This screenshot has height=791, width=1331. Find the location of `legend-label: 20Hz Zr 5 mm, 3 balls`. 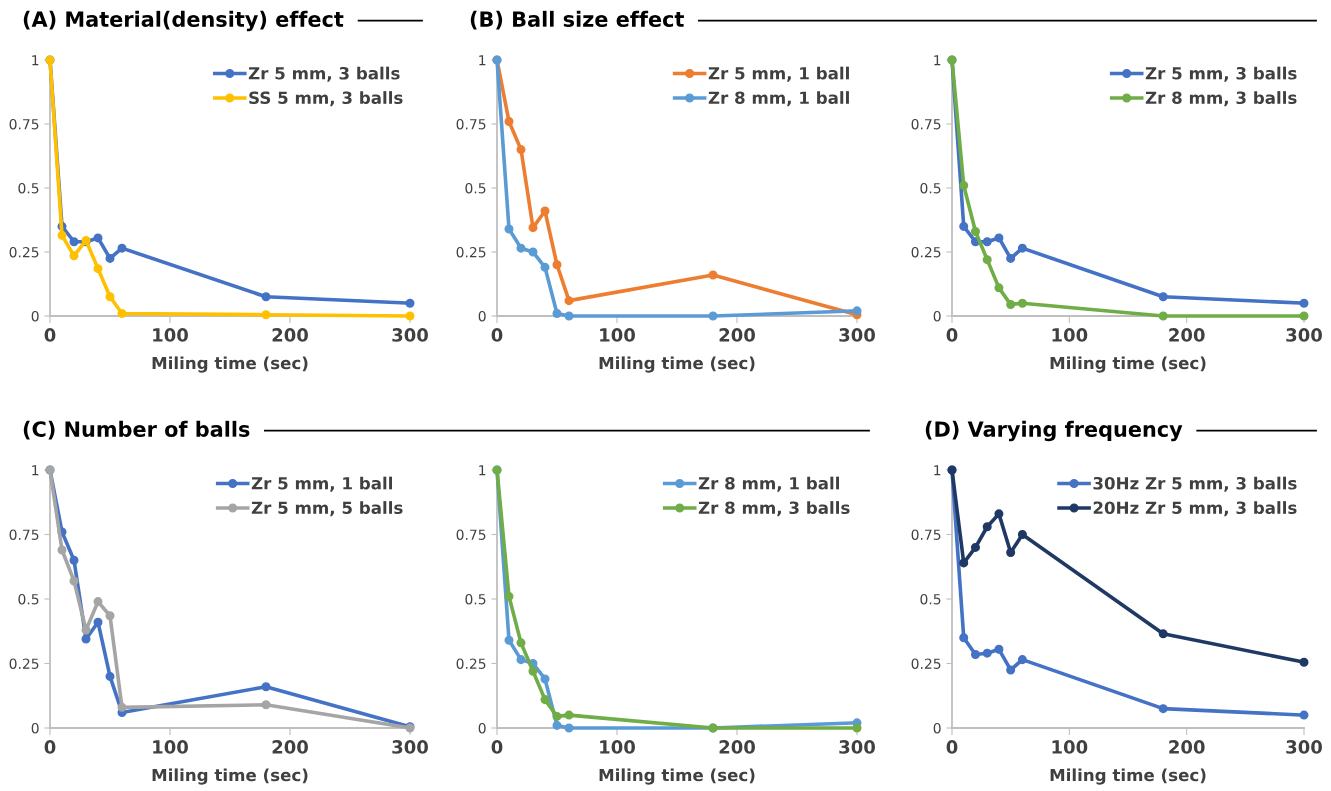

legend-label: 20Hz Zr 5 mm, 3 balls is located at coordinates (1195, 509).